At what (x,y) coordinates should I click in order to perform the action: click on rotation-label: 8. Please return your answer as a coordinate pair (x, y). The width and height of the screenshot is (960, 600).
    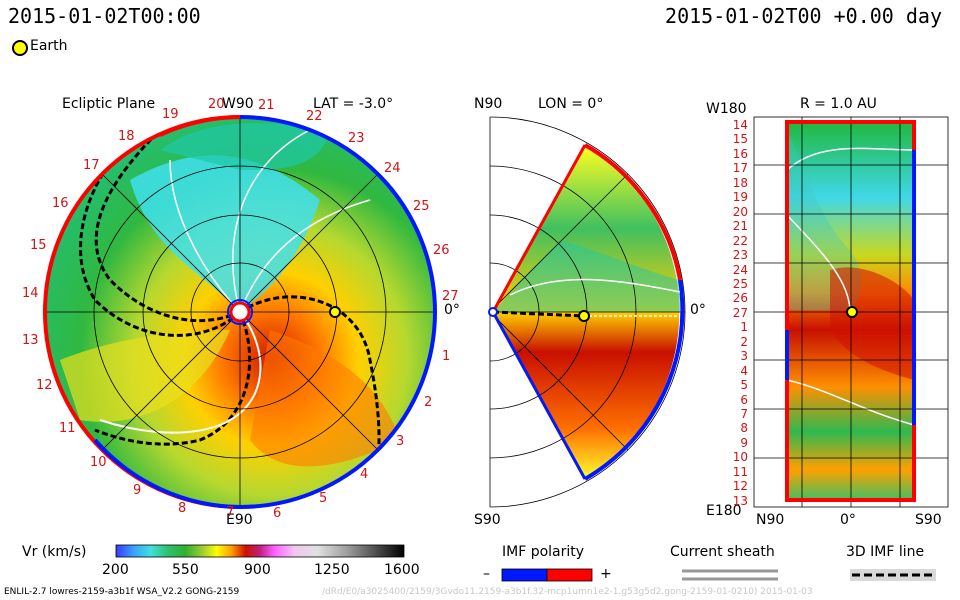
    Looking at the image, I should click on (182, 508).